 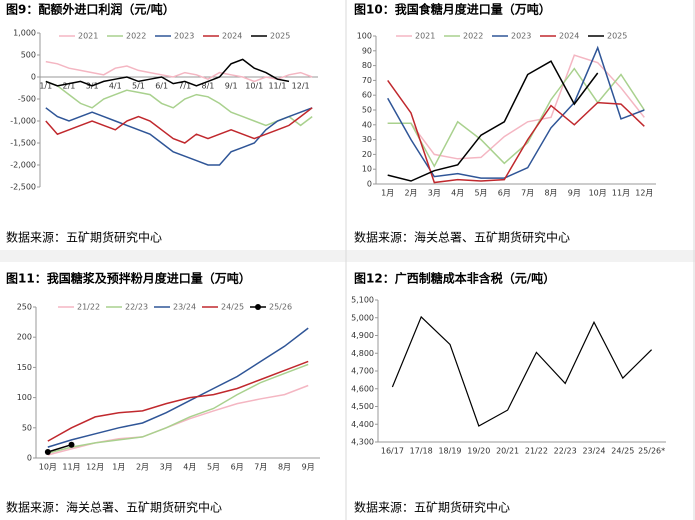 I want to click on x-tick-label: 3月, so click(x=166, y=467).